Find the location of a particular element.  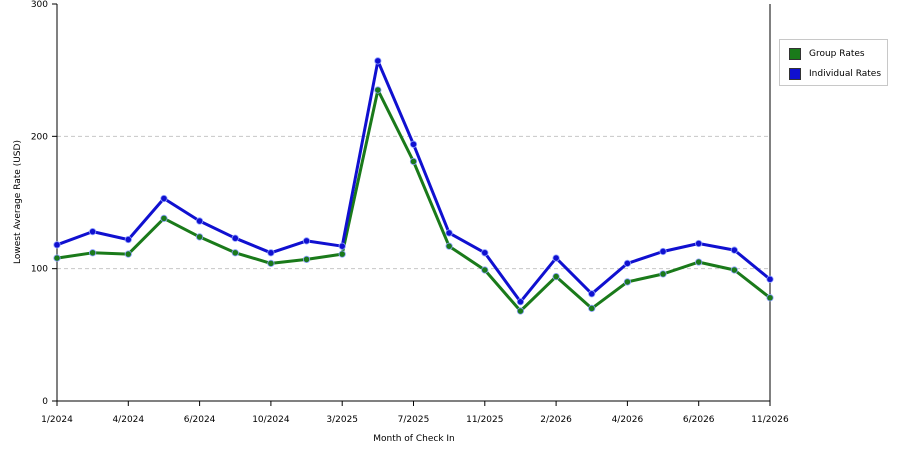

x-tick-label: 11/2026 is located at coordinates (770, 420).